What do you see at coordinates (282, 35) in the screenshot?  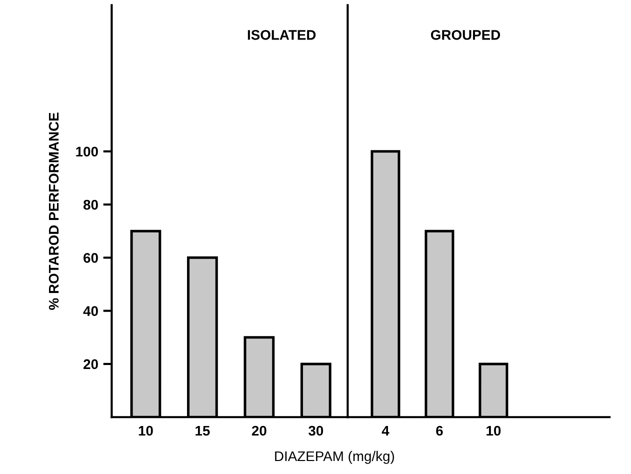 I see `annotation: ISOLATED` at bounding box center [282, 35].